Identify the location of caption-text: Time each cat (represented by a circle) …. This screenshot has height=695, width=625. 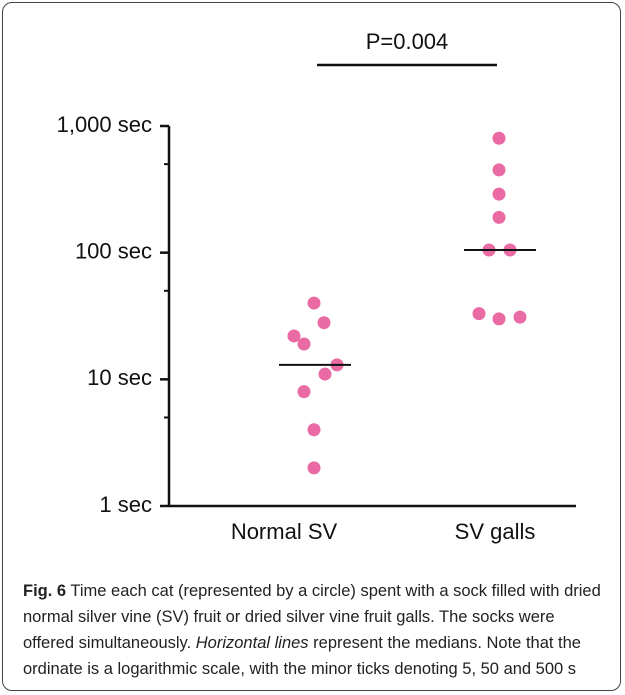
(312, 617).